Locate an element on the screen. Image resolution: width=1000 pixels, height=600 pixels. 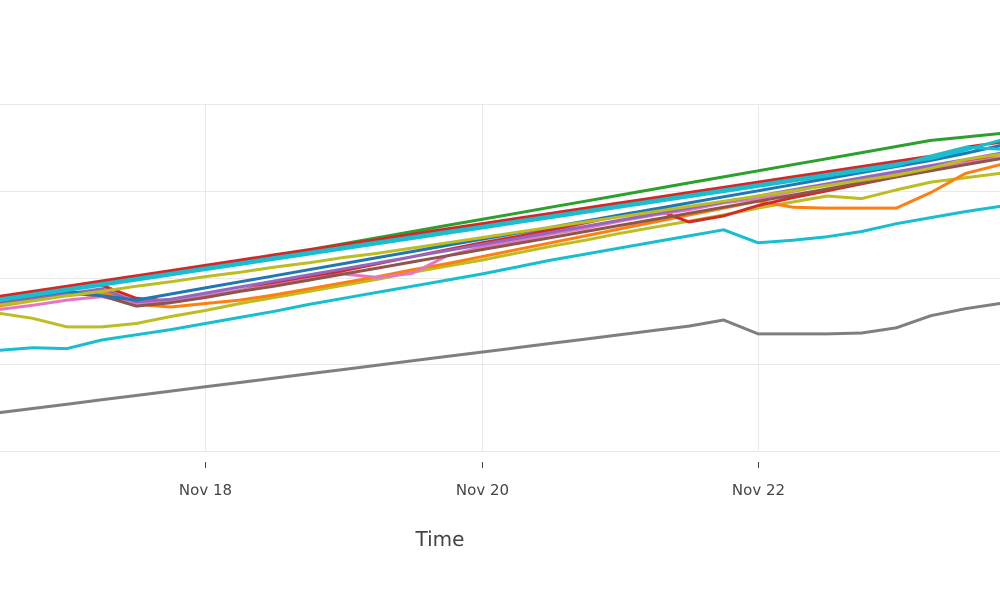
x-axis-title: Time is located at coordinates (440, 539).